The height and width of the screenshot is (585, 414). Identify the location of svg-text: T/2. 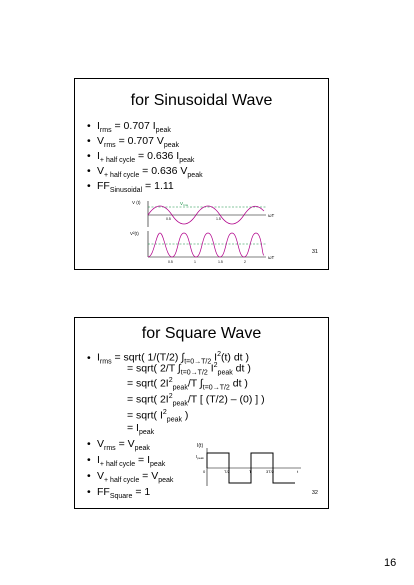
(227, 471).